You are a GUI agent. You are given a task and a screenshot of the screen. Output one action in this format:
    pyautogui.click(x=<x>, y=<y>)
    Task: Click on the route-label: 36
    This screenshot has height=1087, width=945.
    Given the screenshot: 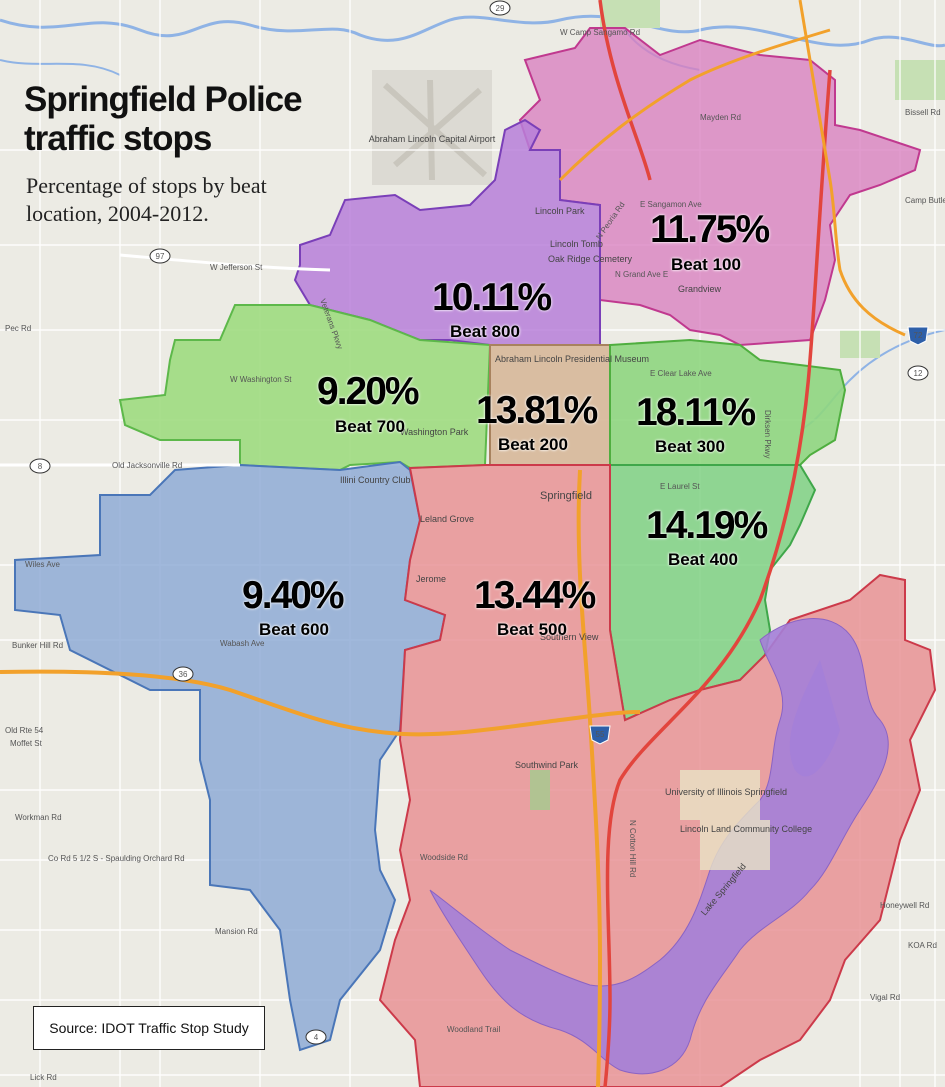 What is the action you would take?
    pyautogui.click(x=183, y=674)
    